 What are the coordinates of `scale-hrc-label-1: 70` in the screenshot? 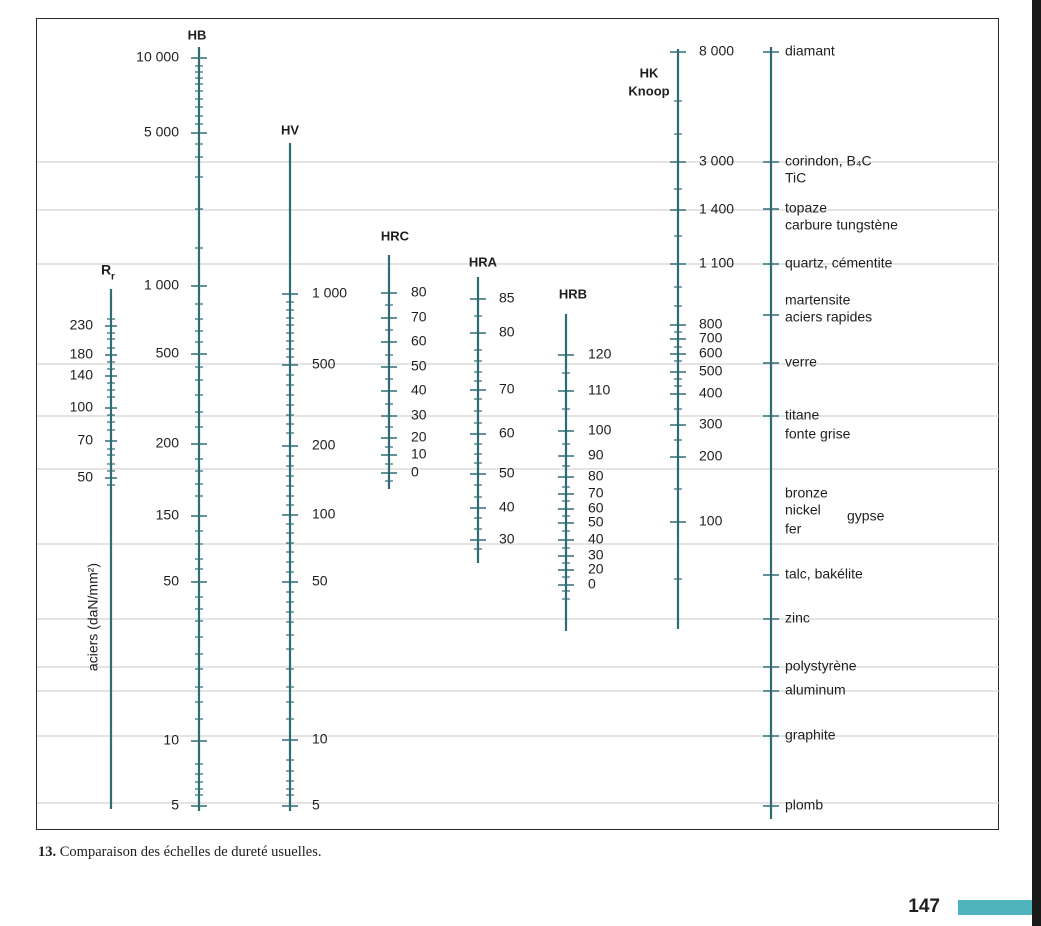 It's located at (419, 317).